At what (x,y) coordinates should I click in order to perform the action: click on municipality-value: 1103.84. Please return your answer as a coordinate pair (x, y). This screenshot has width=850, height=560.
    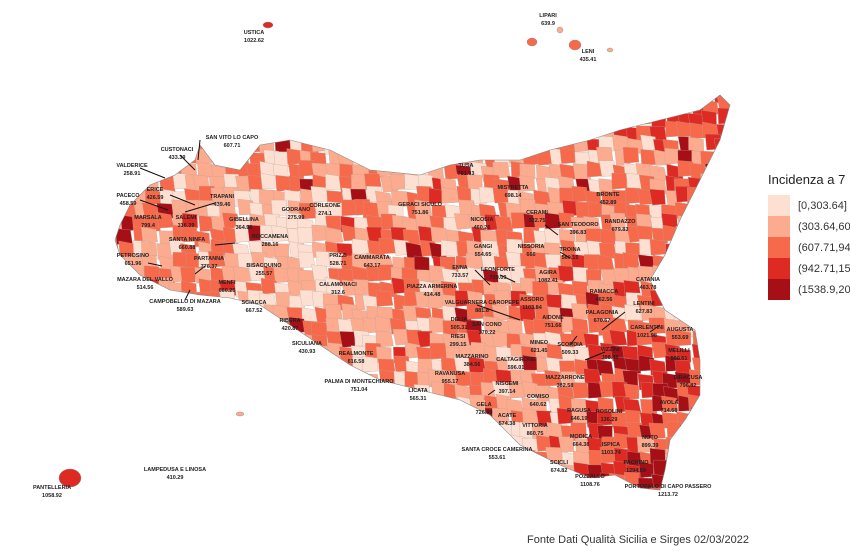
    Looking at the image, I should click on (532, 308).